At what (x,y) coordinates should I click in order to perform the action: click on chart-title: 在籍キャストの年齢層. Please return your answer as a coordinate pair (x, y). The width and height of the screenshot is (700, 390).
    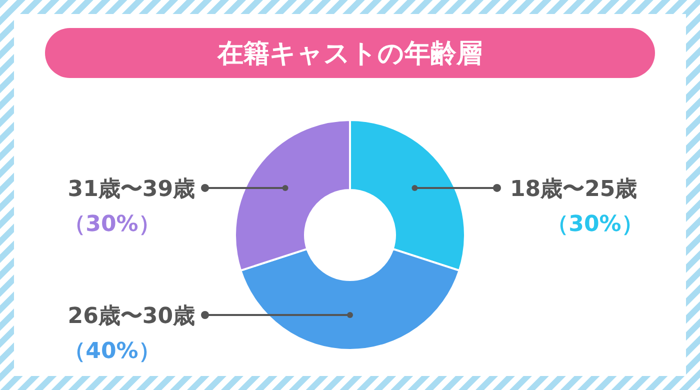
    Looking at the image, I should click on (349, 54).